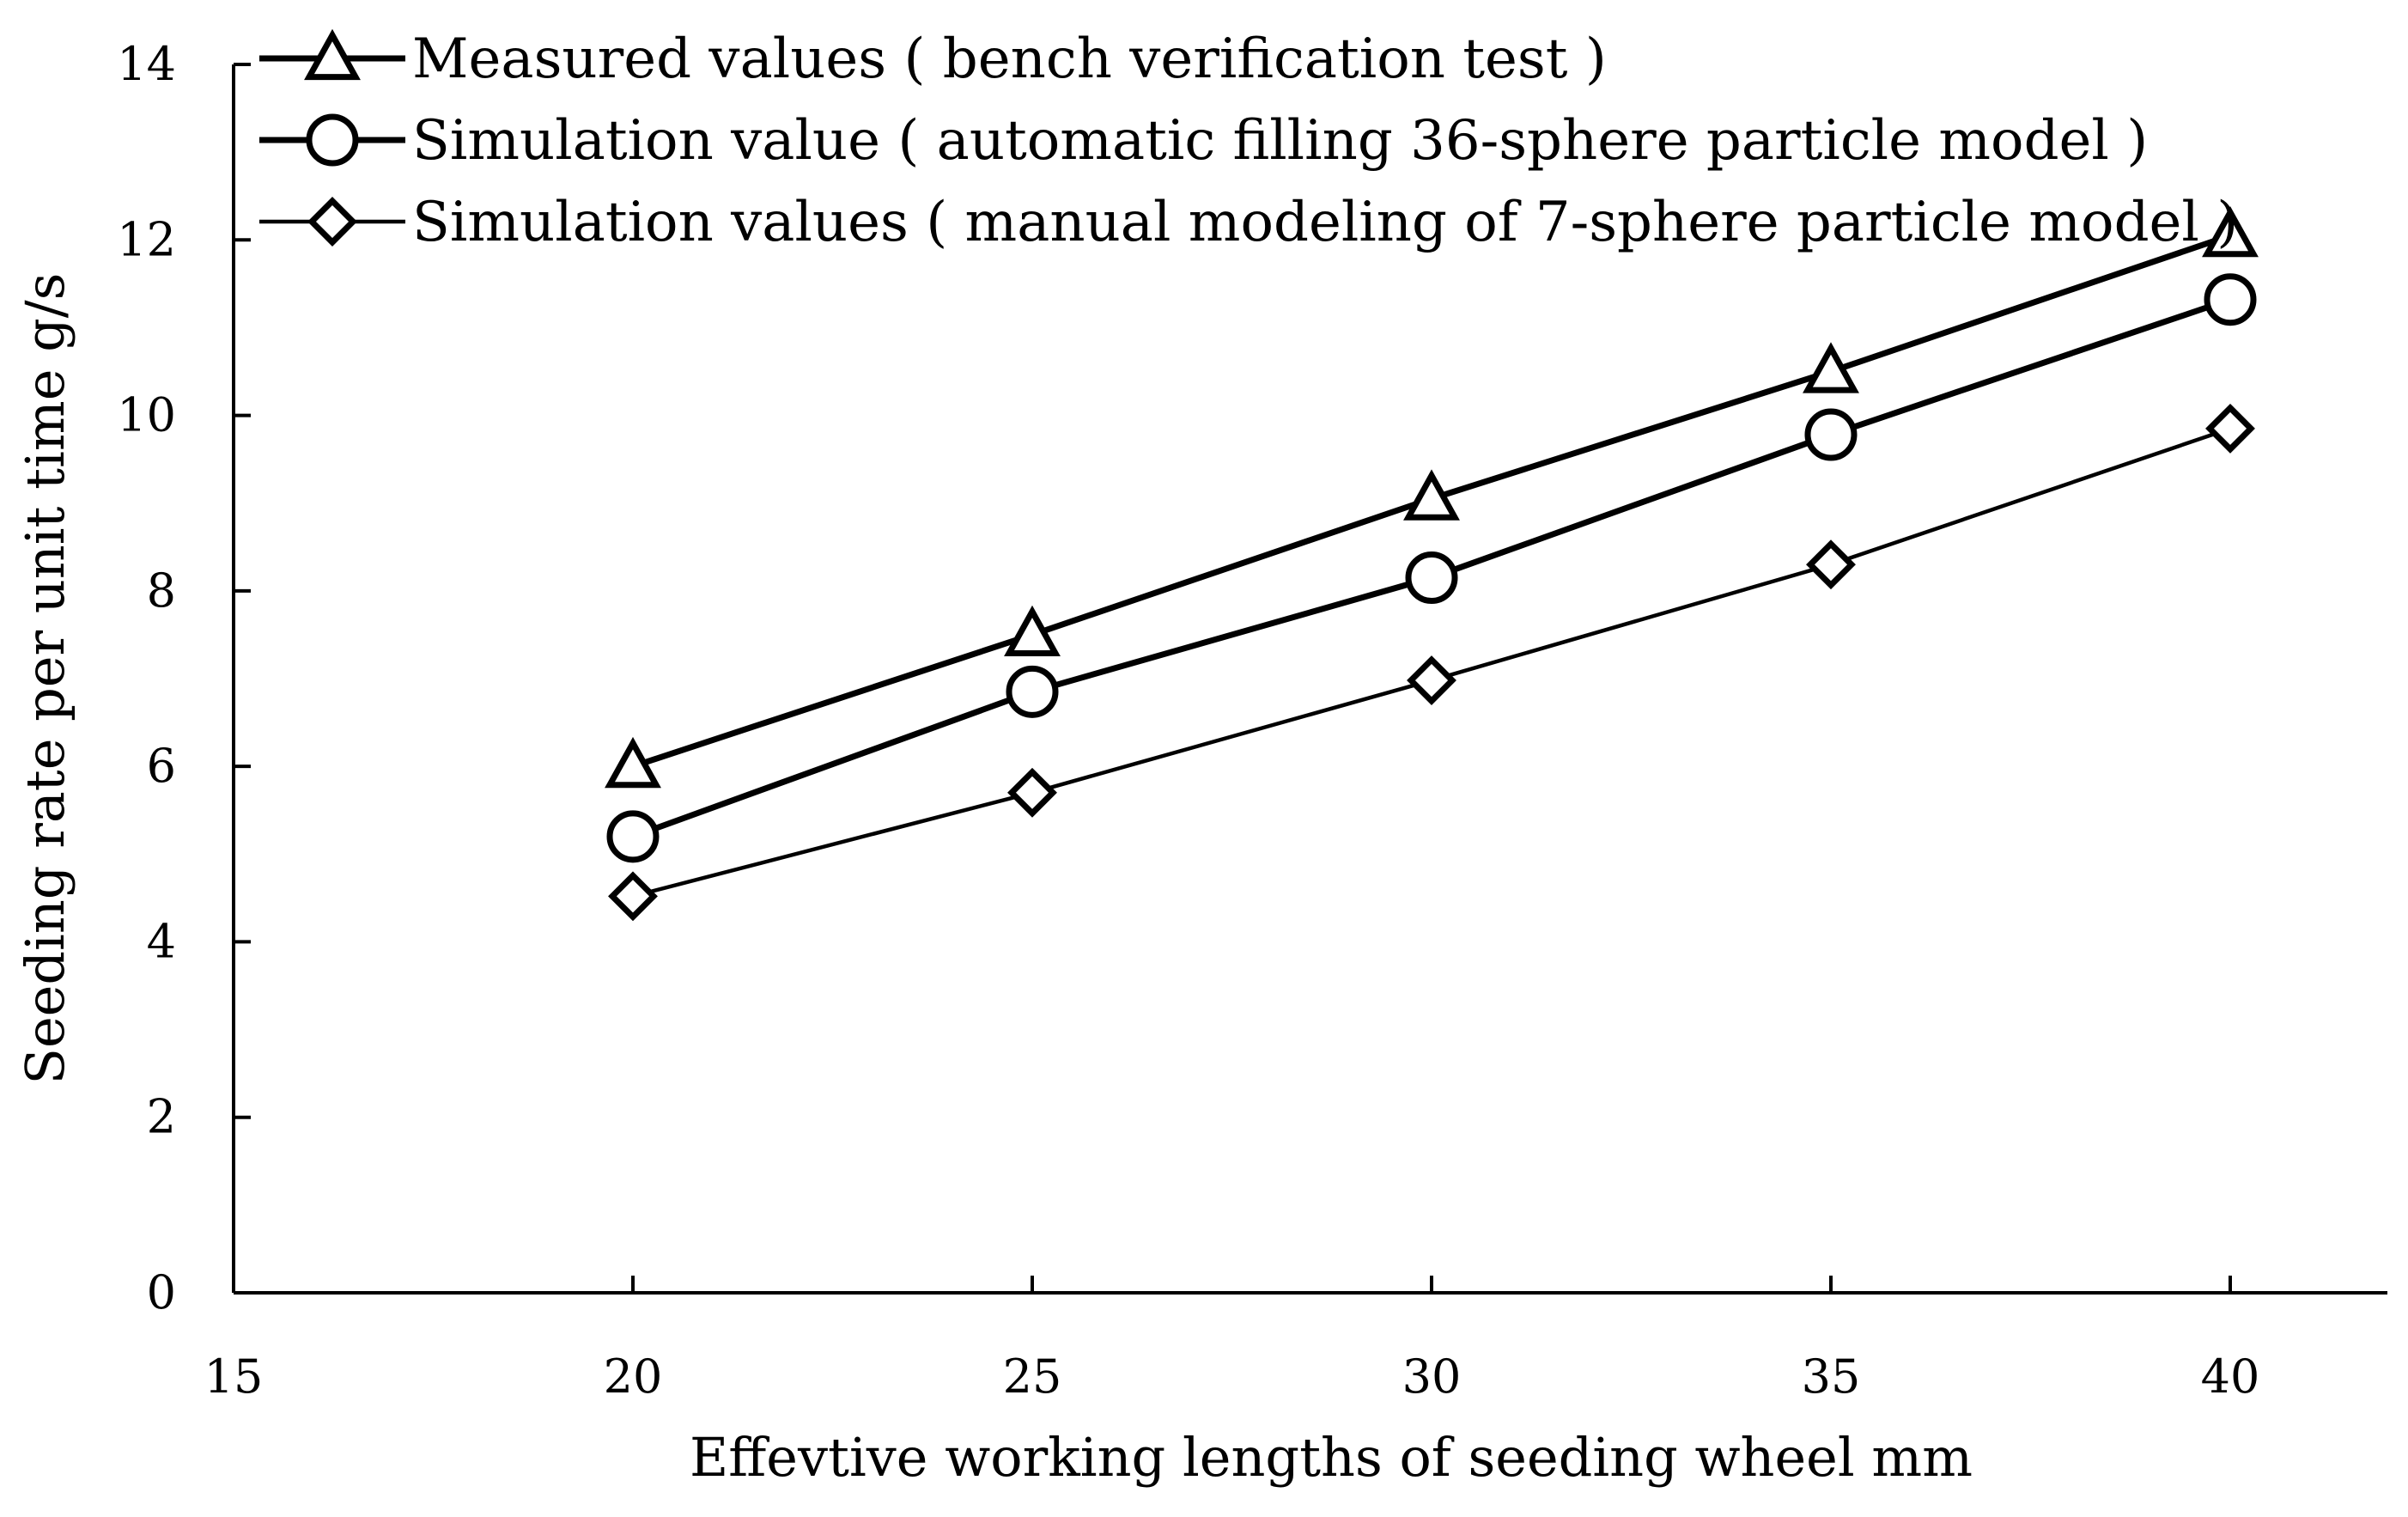 The image size is (2408, 1517). Describe the element at coordinates (234, 1376) in the screenshot. I see `x-tick-label: 15` at that location.